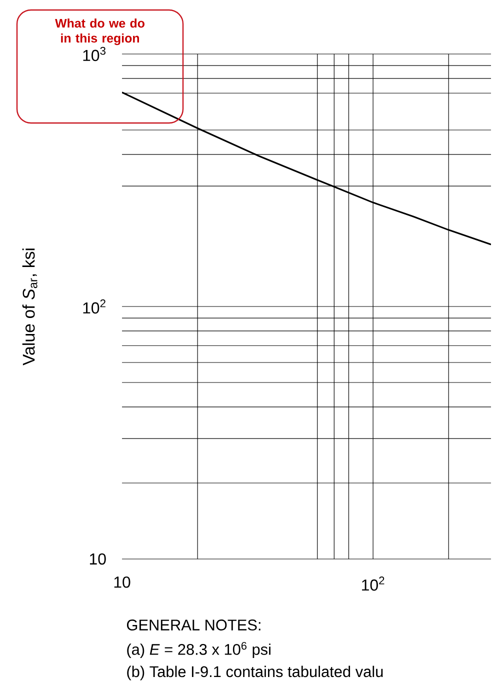 This screenshot has width=503, height=697. Describe the element at coordinates (94, 306) in the screenshot. I see `y-tick-label: 10$^{2}$` at that location.